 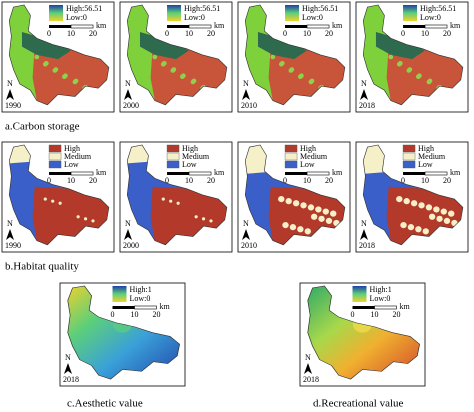 What do you see at coordinates (105, 404) in the screenshot?
I see `caption: c.Aesthetic value` at bounding box center [105, 404].